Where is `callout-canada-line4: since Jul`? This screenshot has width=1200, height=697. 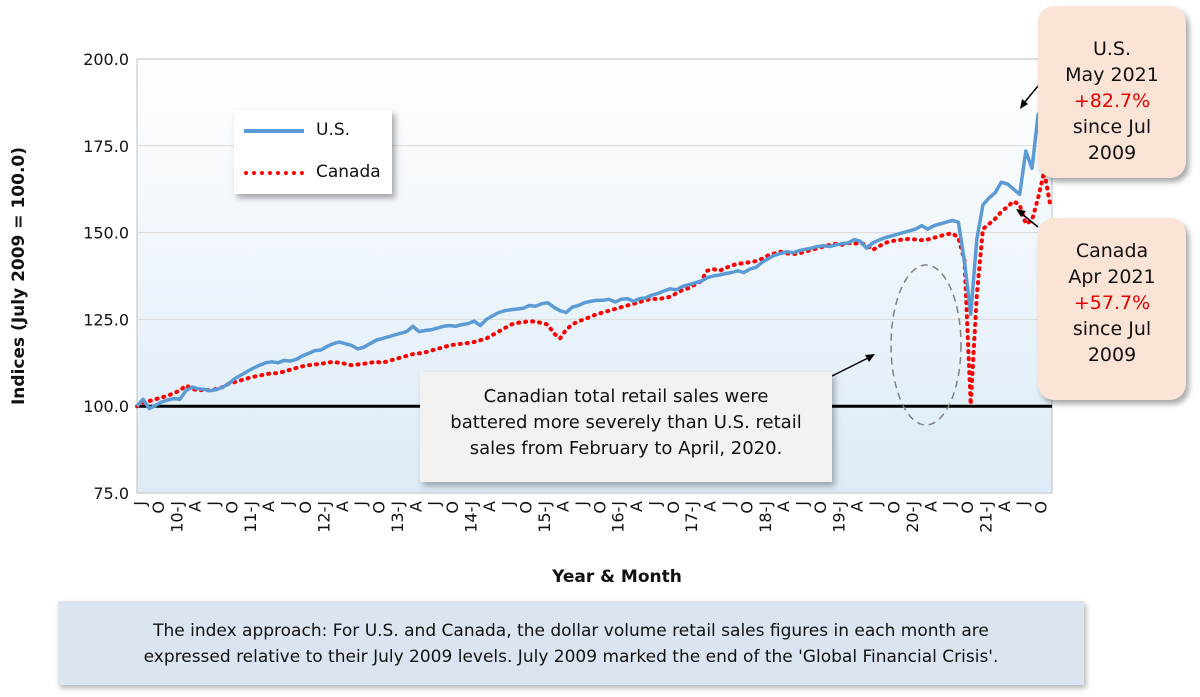 callout-canada-line4: since Jul is located at coordinates (1112, 329).